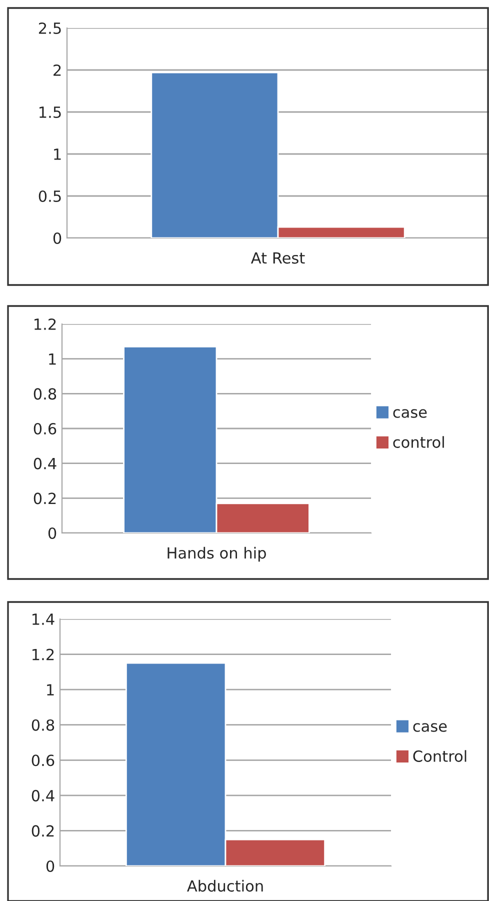 The image size is (489, 901). I want to click on y-tick-label: 0.5, so click(49, 196).